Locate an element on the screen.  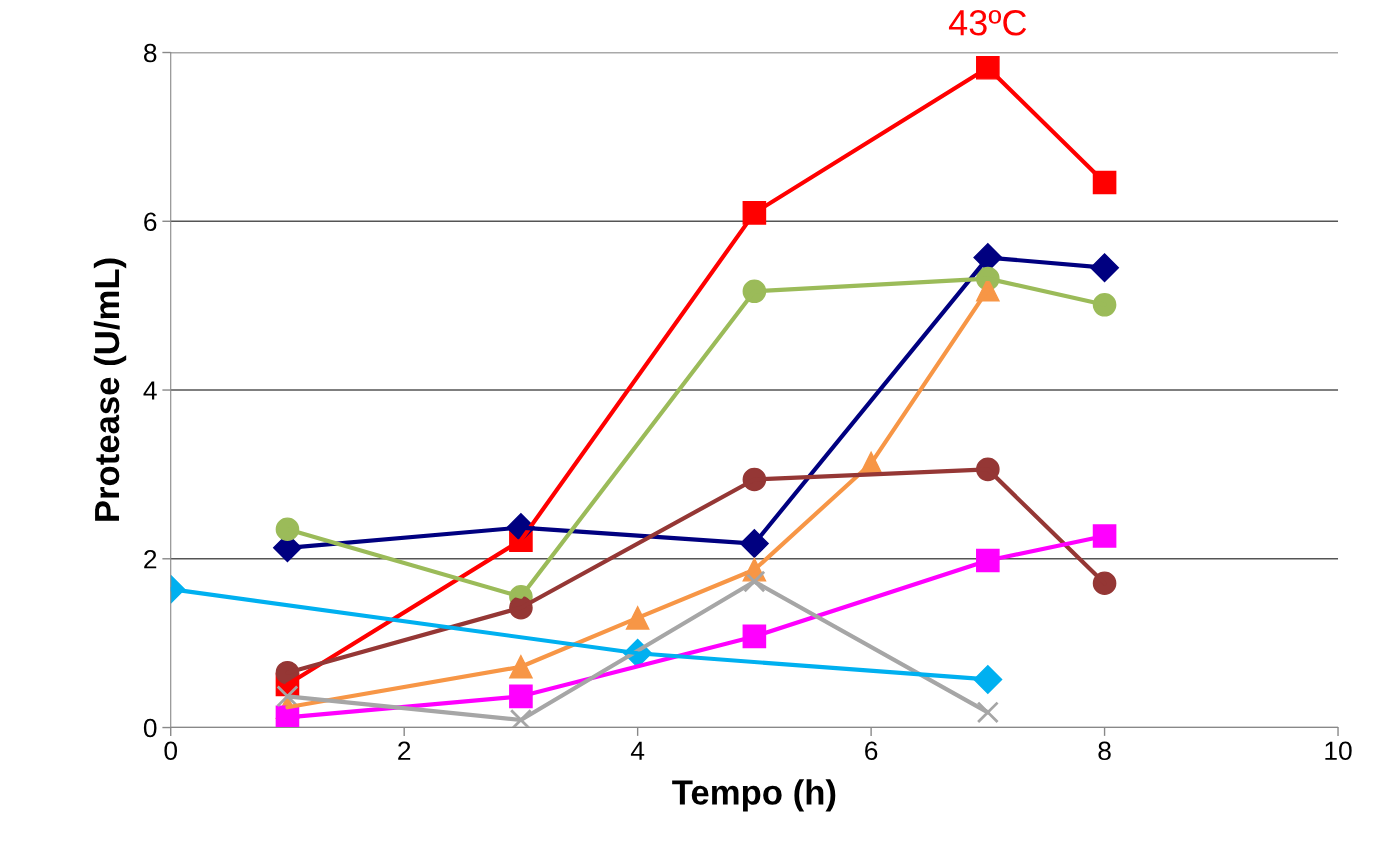
y-tick-label: 4 is located at coordinates (150, 390).